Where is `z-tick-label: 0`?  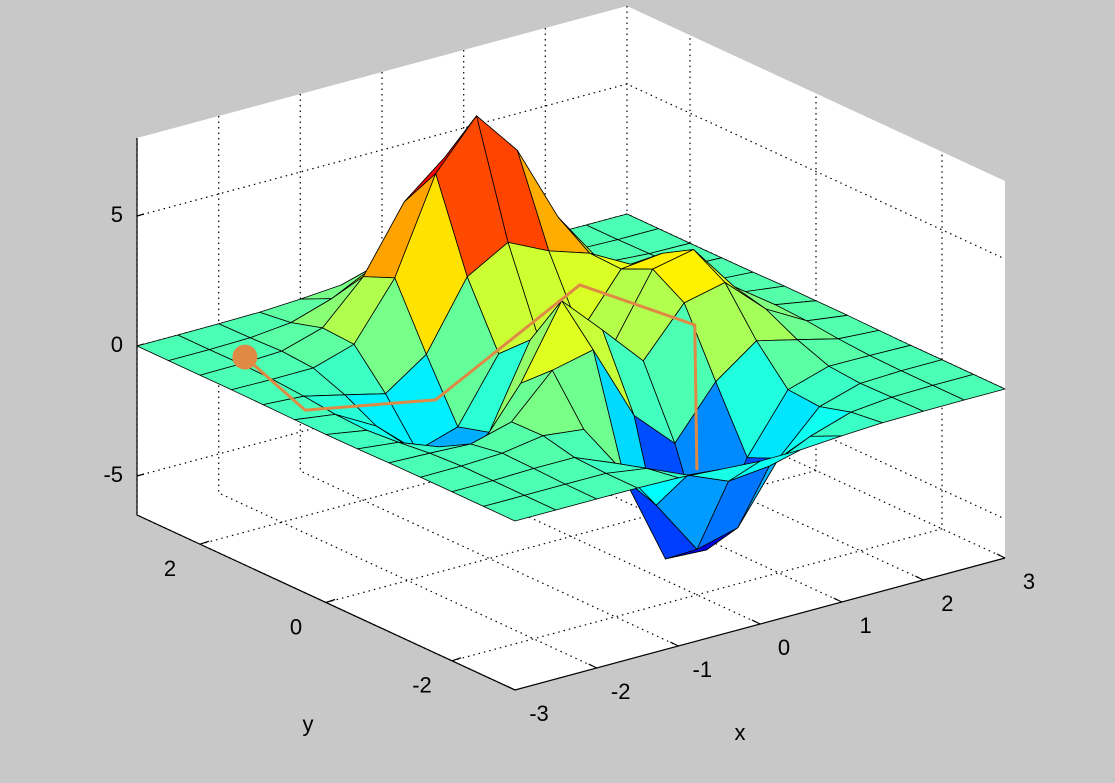
z-tick-label: 0 is located at coordinates (117, 344).